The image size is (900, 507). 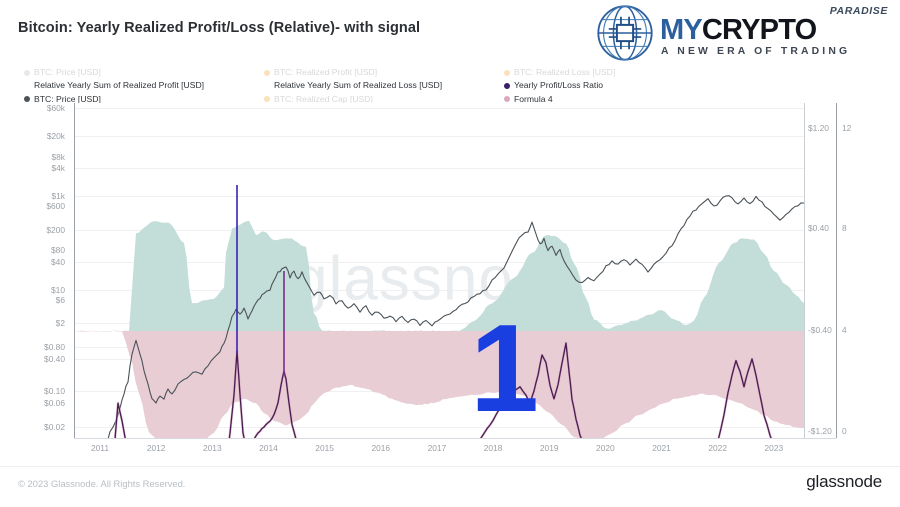 What do you see at coordinates (844, 481) in the screenshot?
I see `glassnode-logo: glassnode` at bounding box center [844, 481].